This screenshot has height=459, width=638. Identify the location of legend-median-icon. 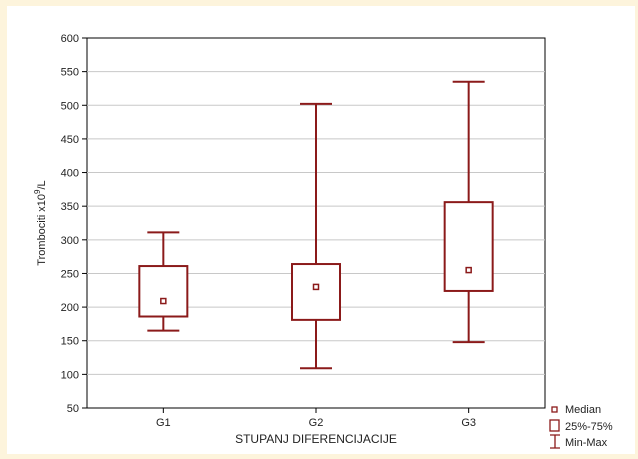
(554, 409).